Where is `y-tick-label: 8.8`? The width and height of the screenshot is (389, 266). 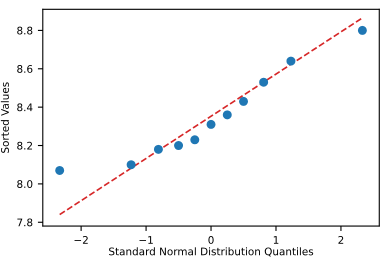
y-tick-label: 8.8 is located at coordinates (24, 30).